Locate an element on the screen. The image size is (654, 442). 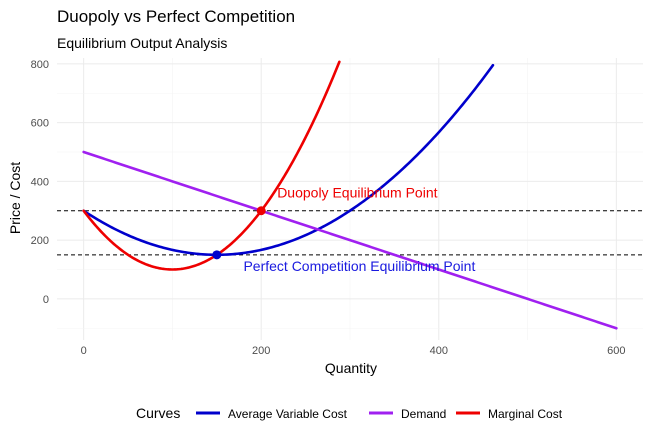
x-tick-label: 200 is located at coordinates (261, 351).